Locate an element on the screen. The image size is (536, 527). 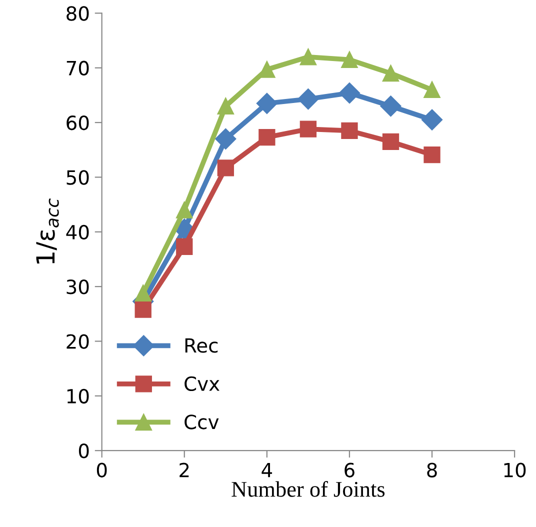
y-tick-label: 10 is located at coordinates (78, 396).